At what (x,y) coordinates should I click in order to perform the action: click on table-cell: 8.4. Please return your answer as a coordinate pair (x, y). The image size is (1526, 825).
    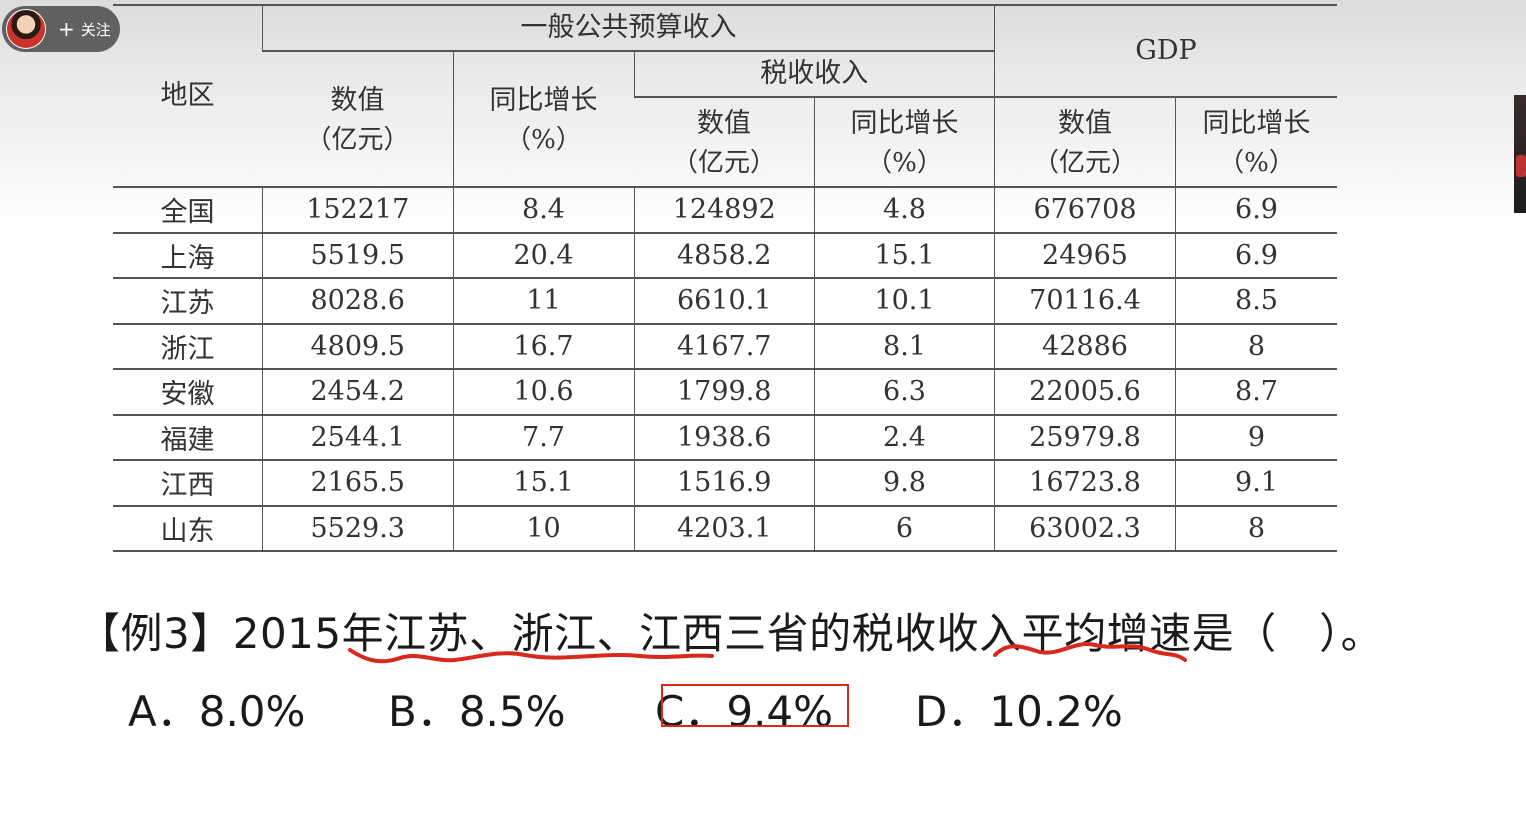
    Looking at the image, I should click on (543, 210).